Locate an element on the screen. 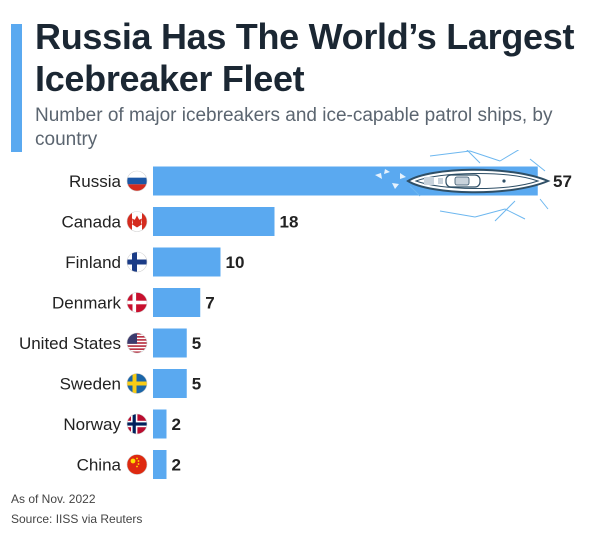 The width and height of the screenshot is (595, 533). source-note: Source: IISS via Reuters is located at coordinates (77, 519).